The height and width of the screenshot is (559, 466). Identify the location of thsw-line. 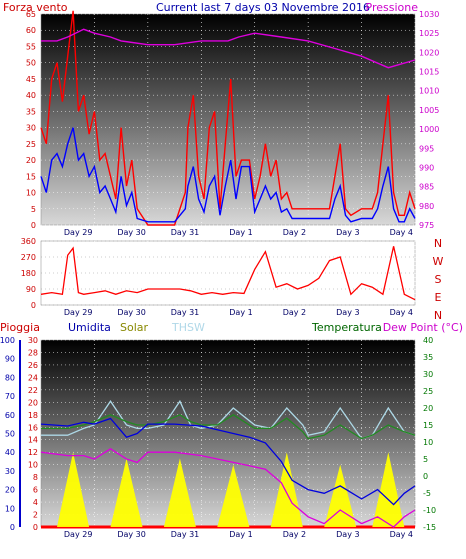
(228, 419).